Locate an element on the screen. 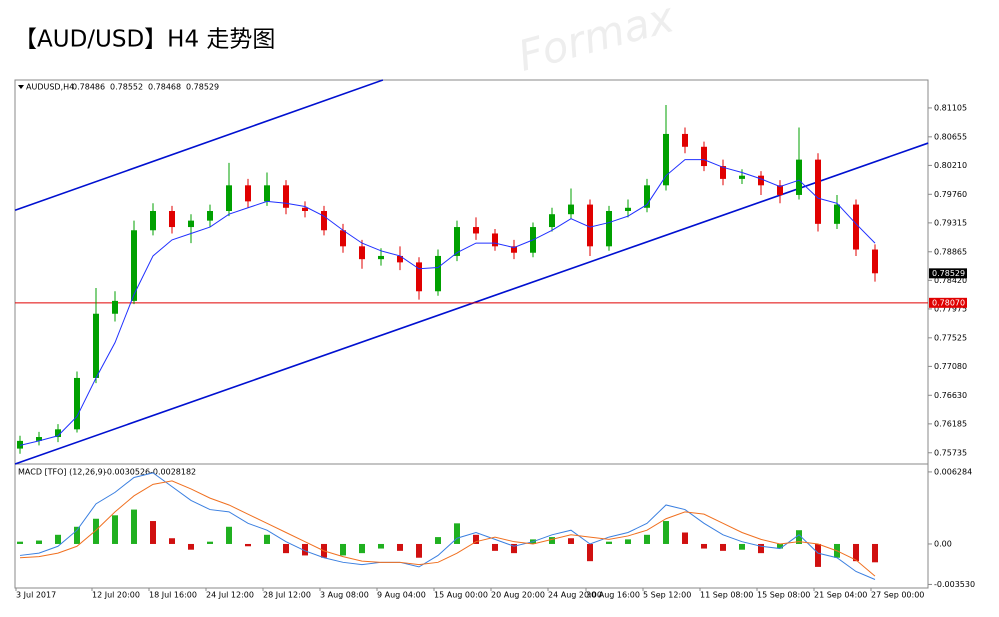 The image size is (999, 617). level-label-bg is located at coordinates (948, 302).